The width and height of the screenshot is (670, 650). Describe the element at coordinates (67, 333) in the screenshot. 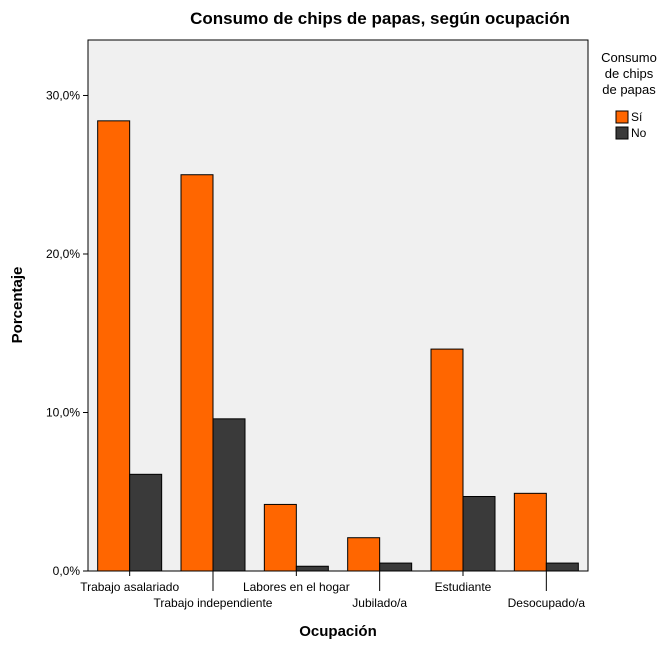

I see `y-axis: 0,0% 10,0% 20,0% 30,0%` at that location.